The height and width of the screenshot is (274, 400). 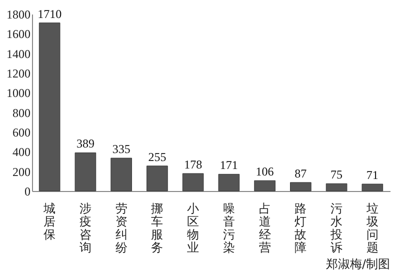 What do you see at coordinates (49, 222) in the screenshot?
I see `x-tick-label: 城居保` at bounding box center [49, 222].